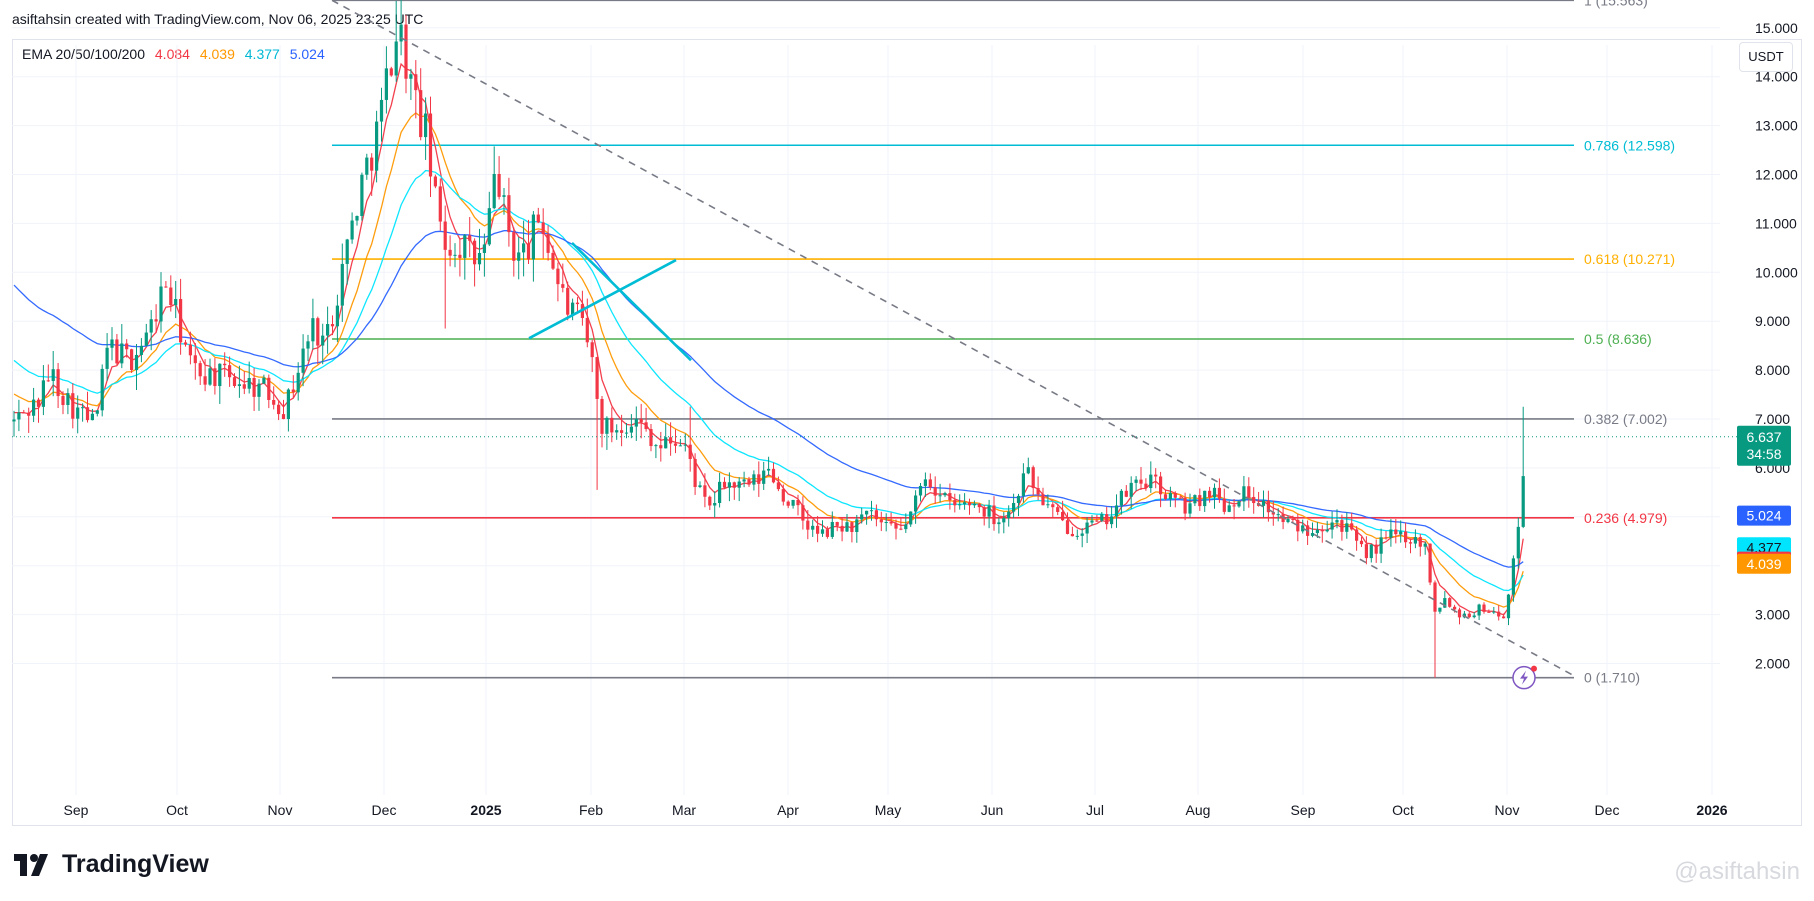 This screenshot has height=901, width=1814. What do you see at coordinates (135, 864) in the screenshot?
I see `brand-name: TradingView` at bounding box center [135, 864].